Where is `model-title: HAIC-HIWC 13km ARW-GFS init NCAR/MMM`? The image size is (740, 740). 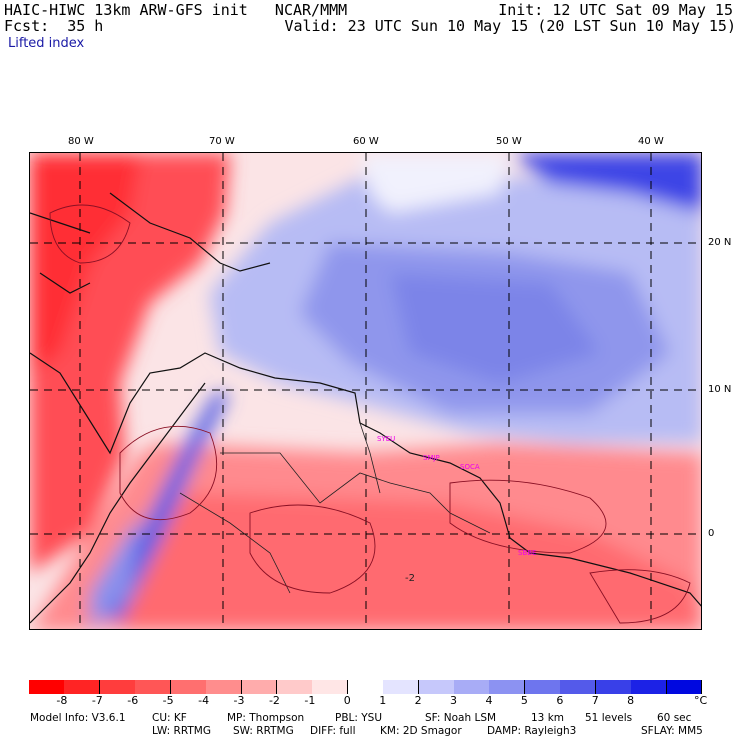
model-title: HAIC-HIWC 13km ARW-GFS init NCAR/MMM is located at coordinates (176, 10).